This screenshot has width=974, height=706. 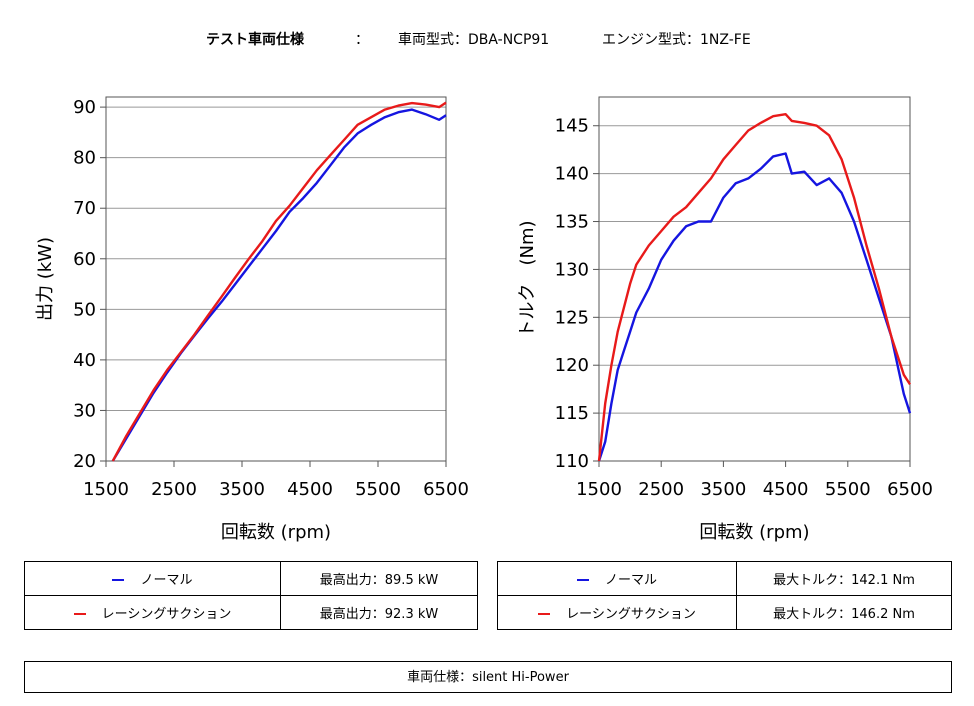 I want to click on y-axis-label: 出力 (kW), so click(x=45, y=279).